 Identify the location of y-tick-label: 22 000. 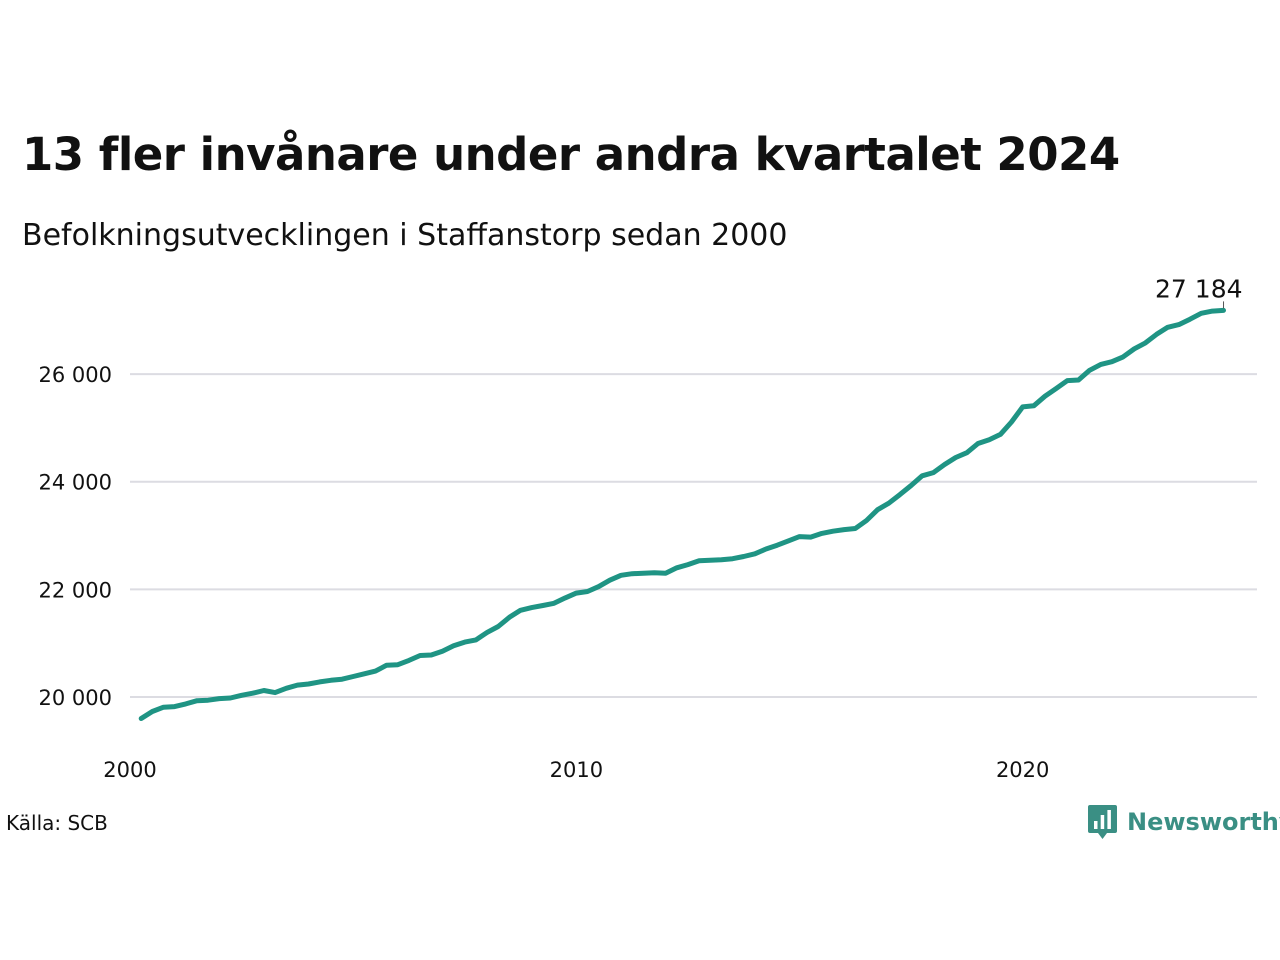
(75, 590).